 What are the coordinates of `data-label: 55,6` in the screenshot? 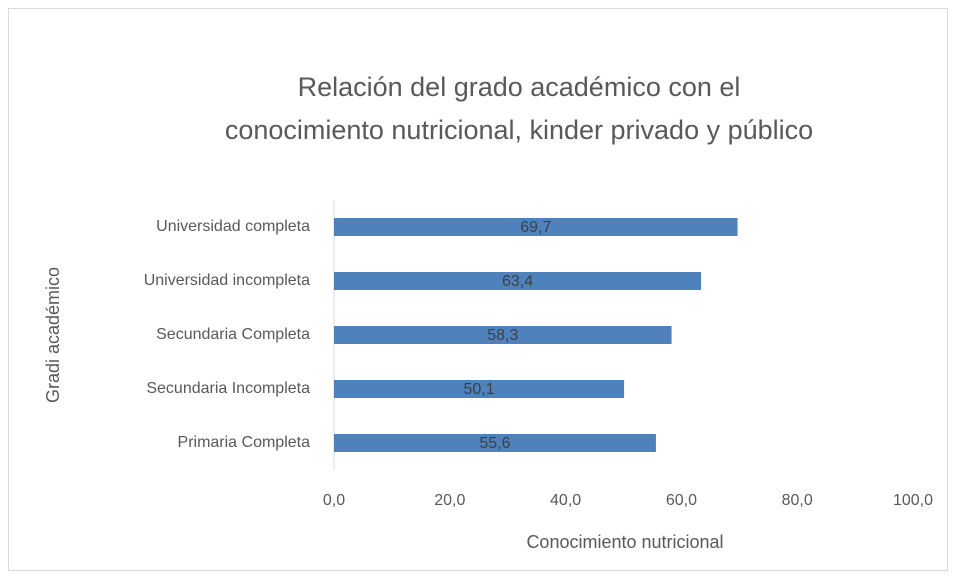 It's located at (494, 443).